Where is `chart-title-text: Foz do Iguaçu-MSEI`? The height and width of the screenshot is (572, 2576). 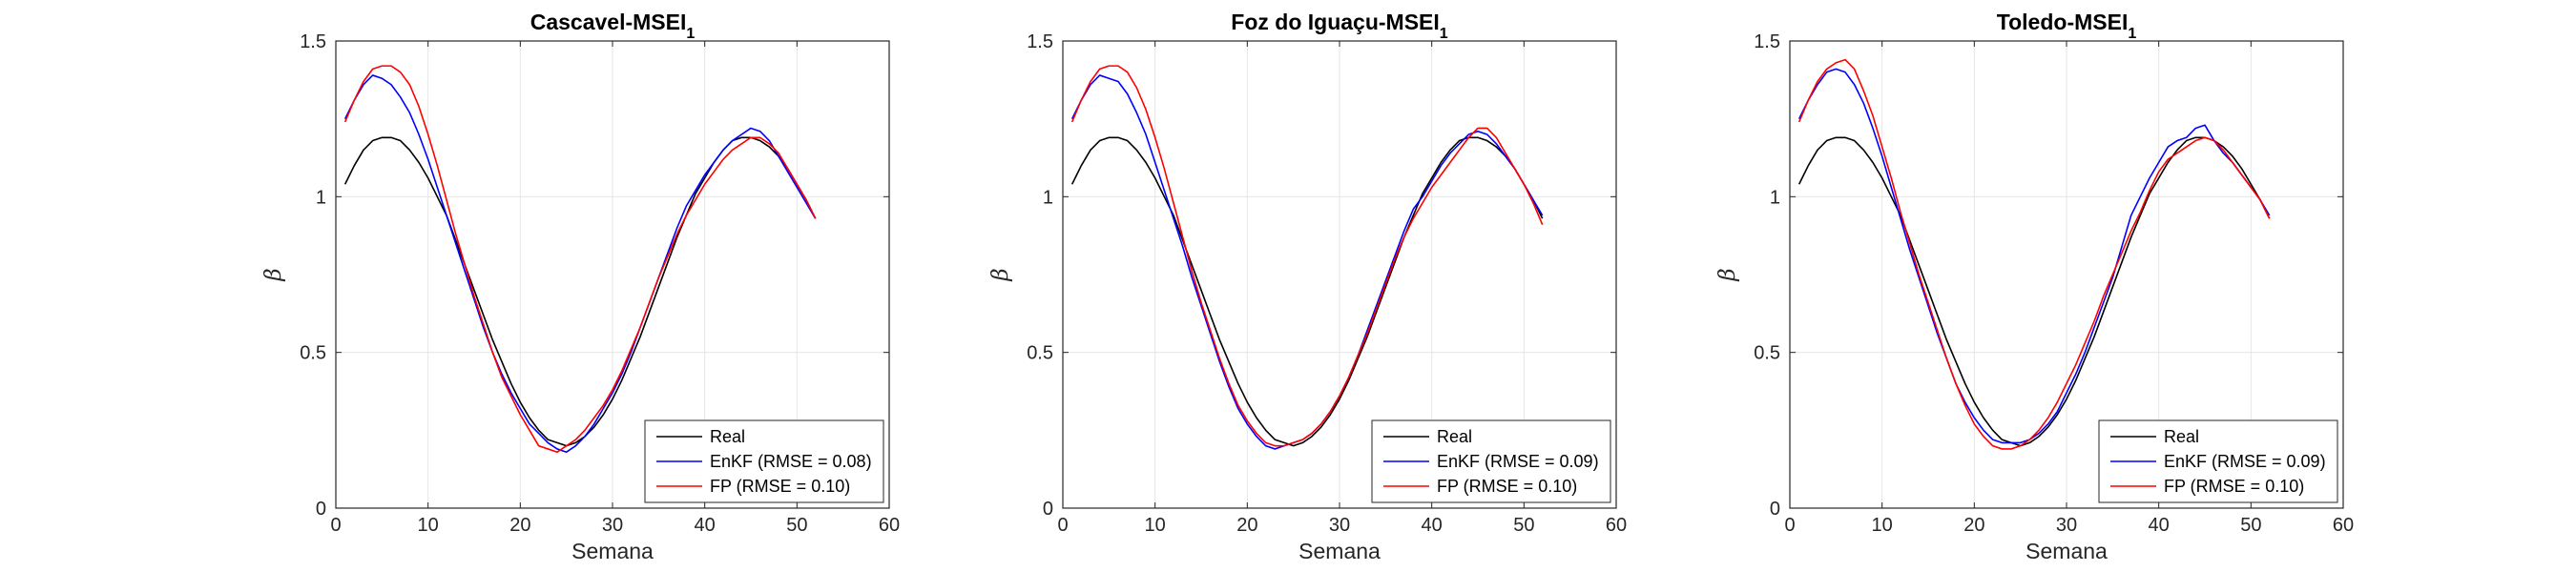
chart-title-text: Foz do Iguaçu-MSEI is located at coordinates (1335, 22).